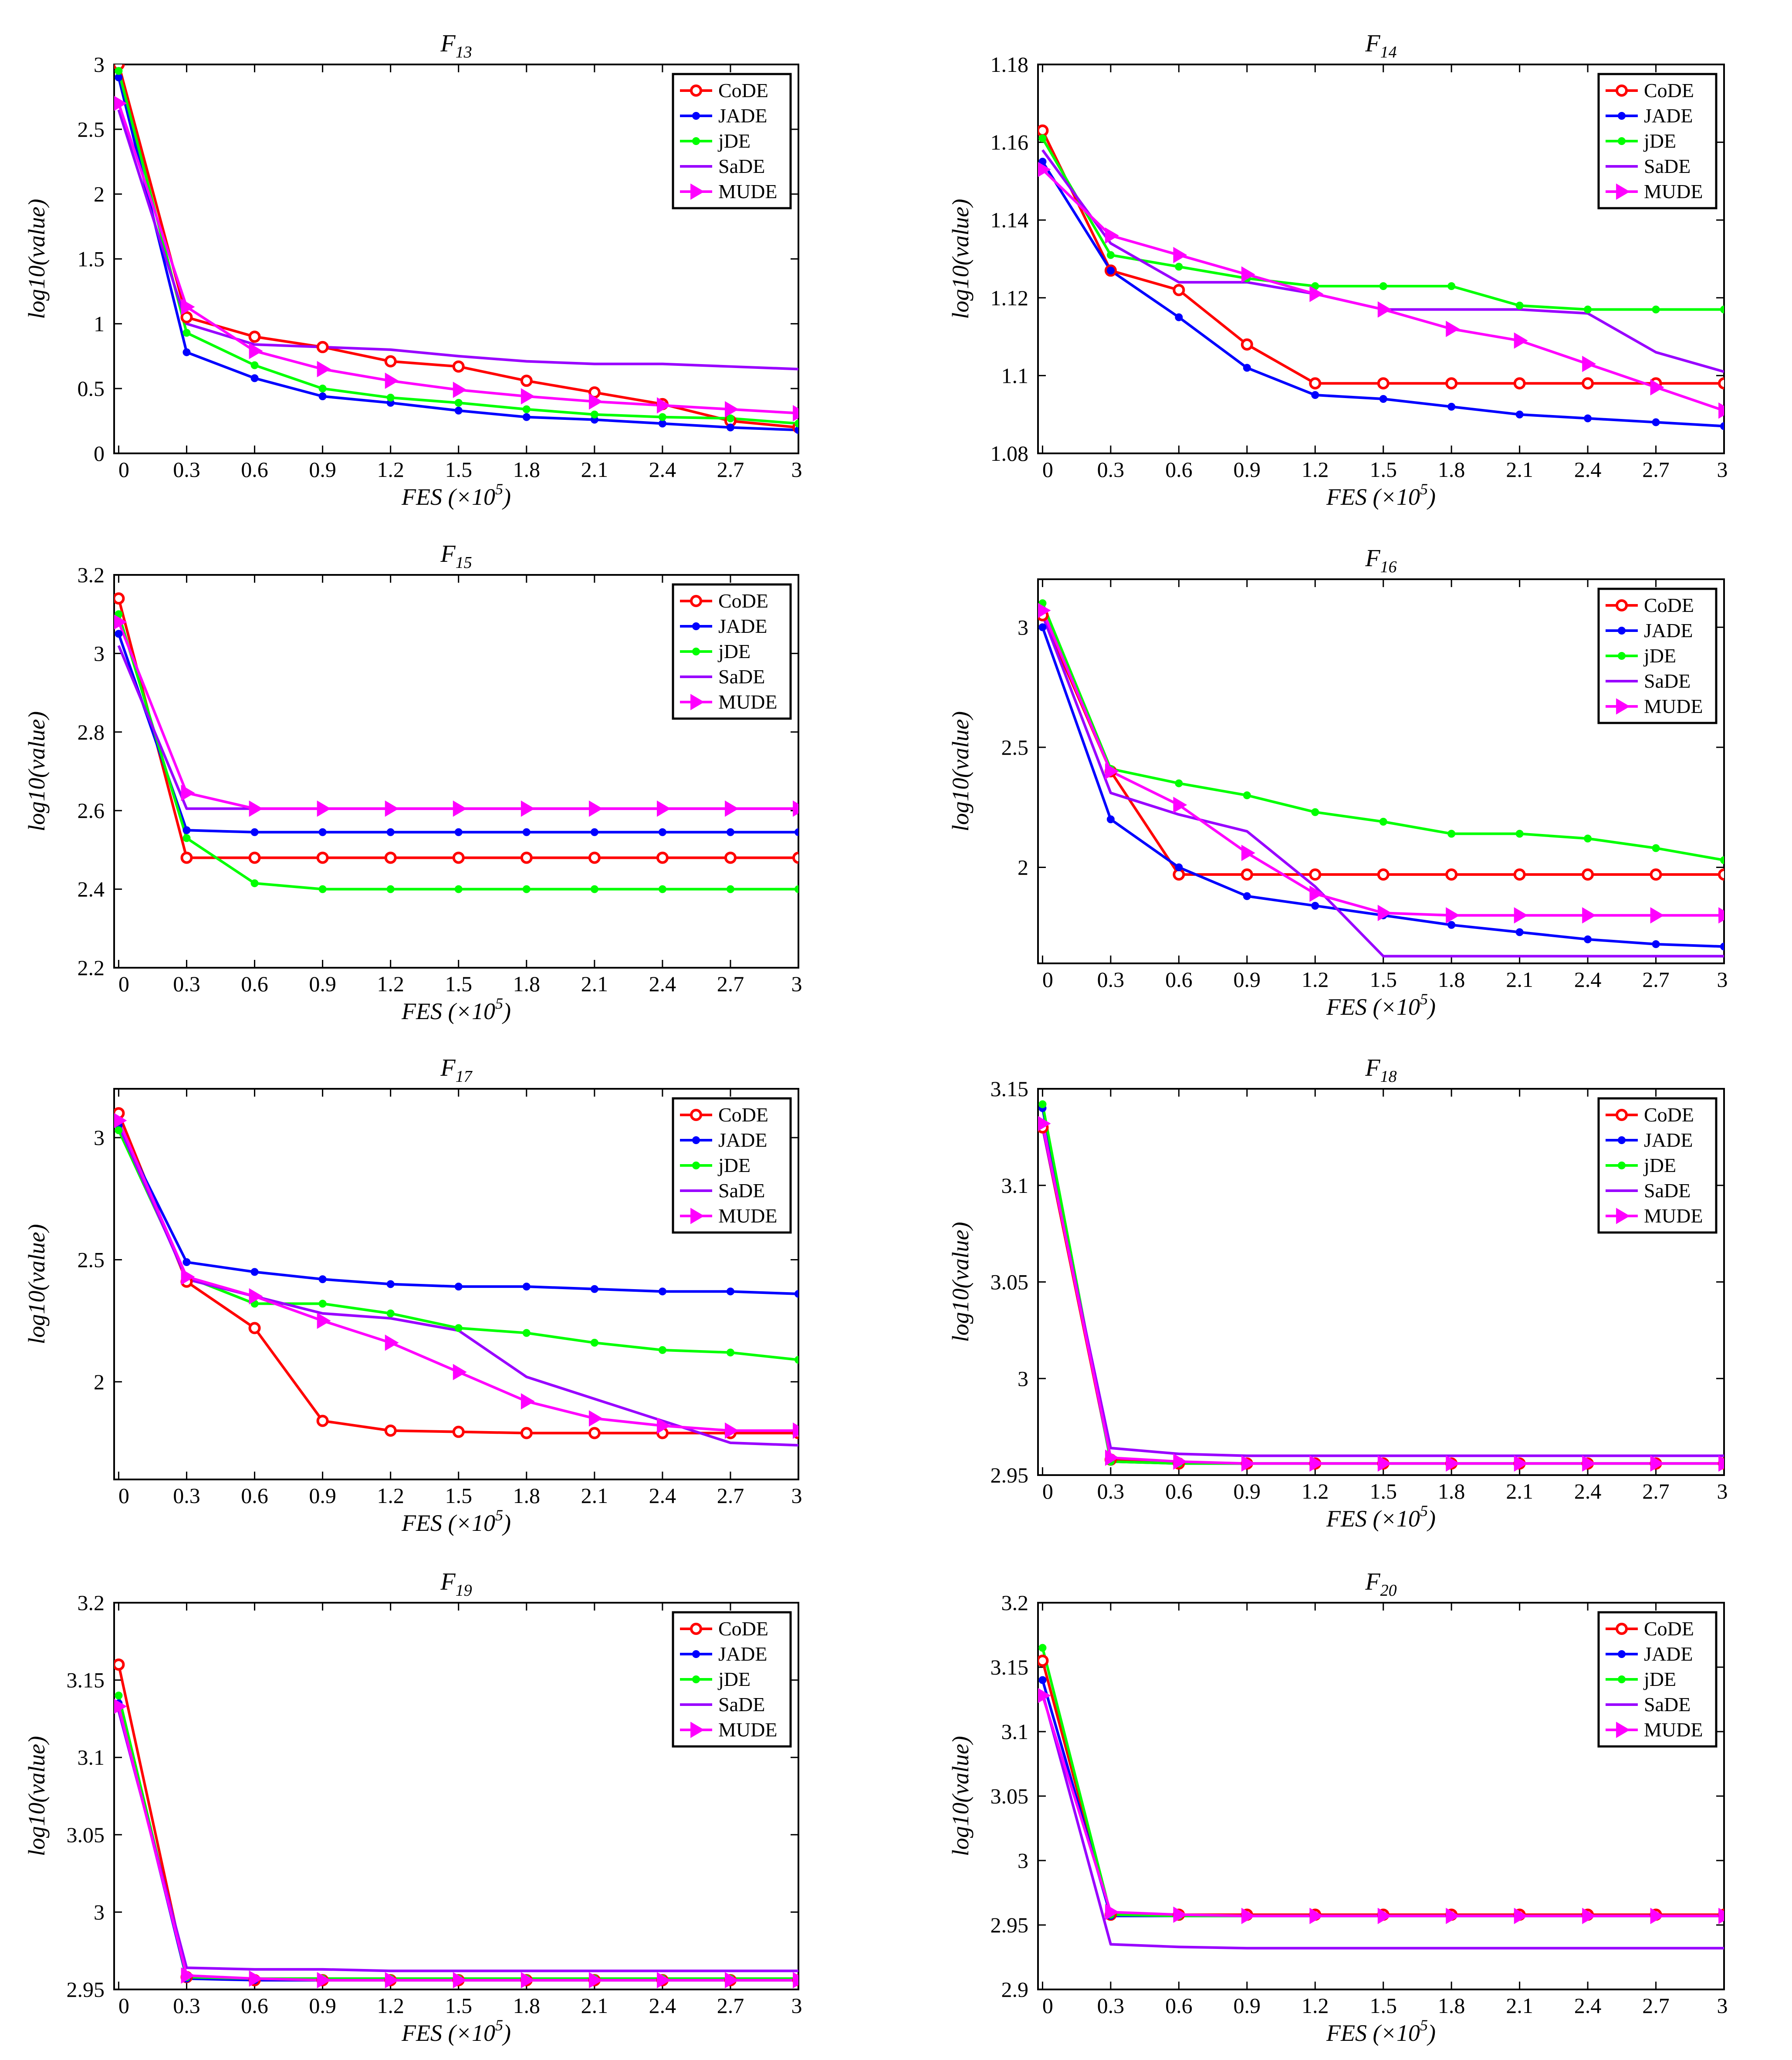  I want to click on plot-frame, so click(1381, 771).